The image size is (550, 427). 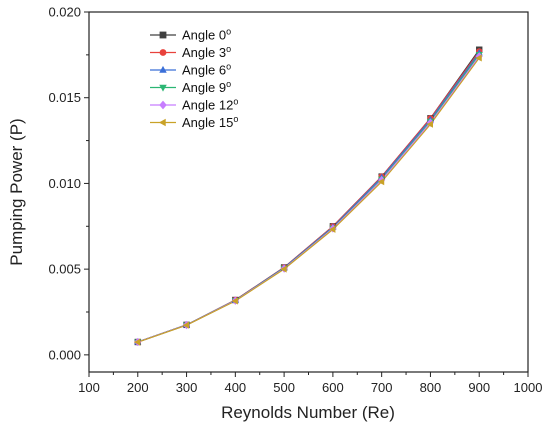 What do you see at coordinates (64, 97) in the screenshot?
I see `y-tick-label: 0.015` at bounding box center [64, 97].